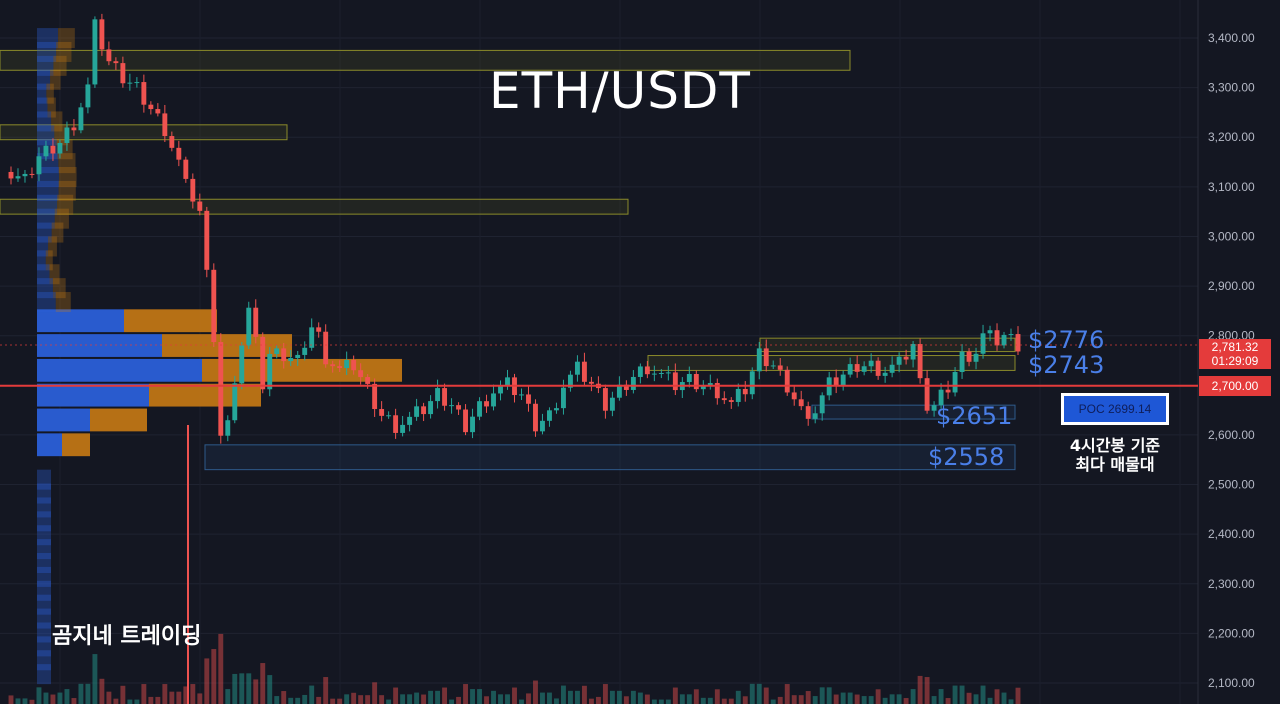 Image resolution: width=1280 pixels, height=704 pixels. Describe the element at coordinates (620, 91) in the screenshot. I see `chart-title: ETH/USDT` at that location.